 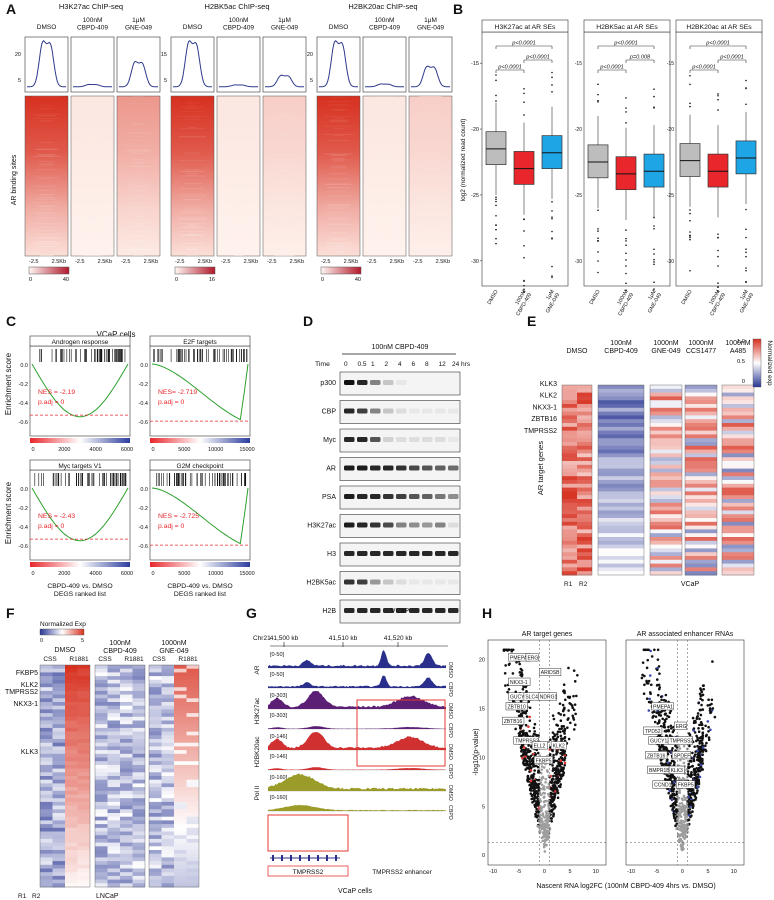 What do you see at coordinates (300, 858) in the screenshot?
I see `exon` at bounding box center [300, 858].